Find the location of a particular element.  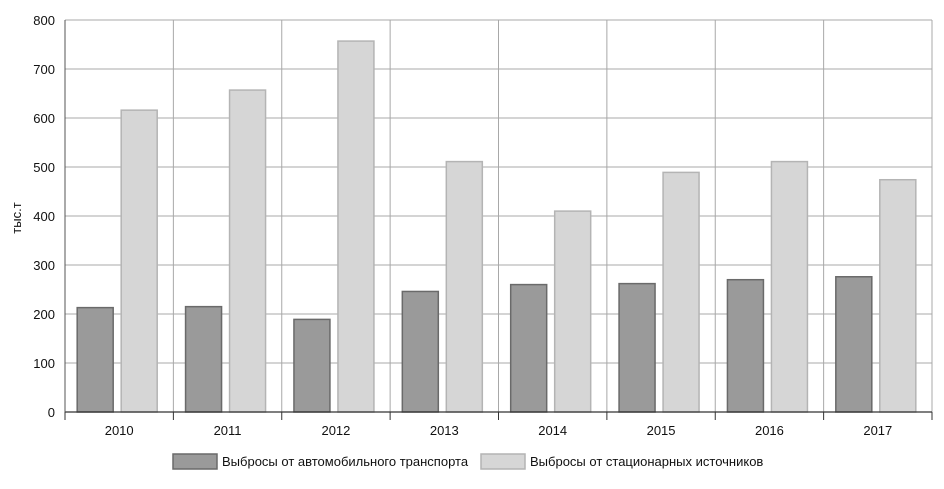

legend-label-stationary: Выбросы от стационарных источников is located at coordinates (646, 461).